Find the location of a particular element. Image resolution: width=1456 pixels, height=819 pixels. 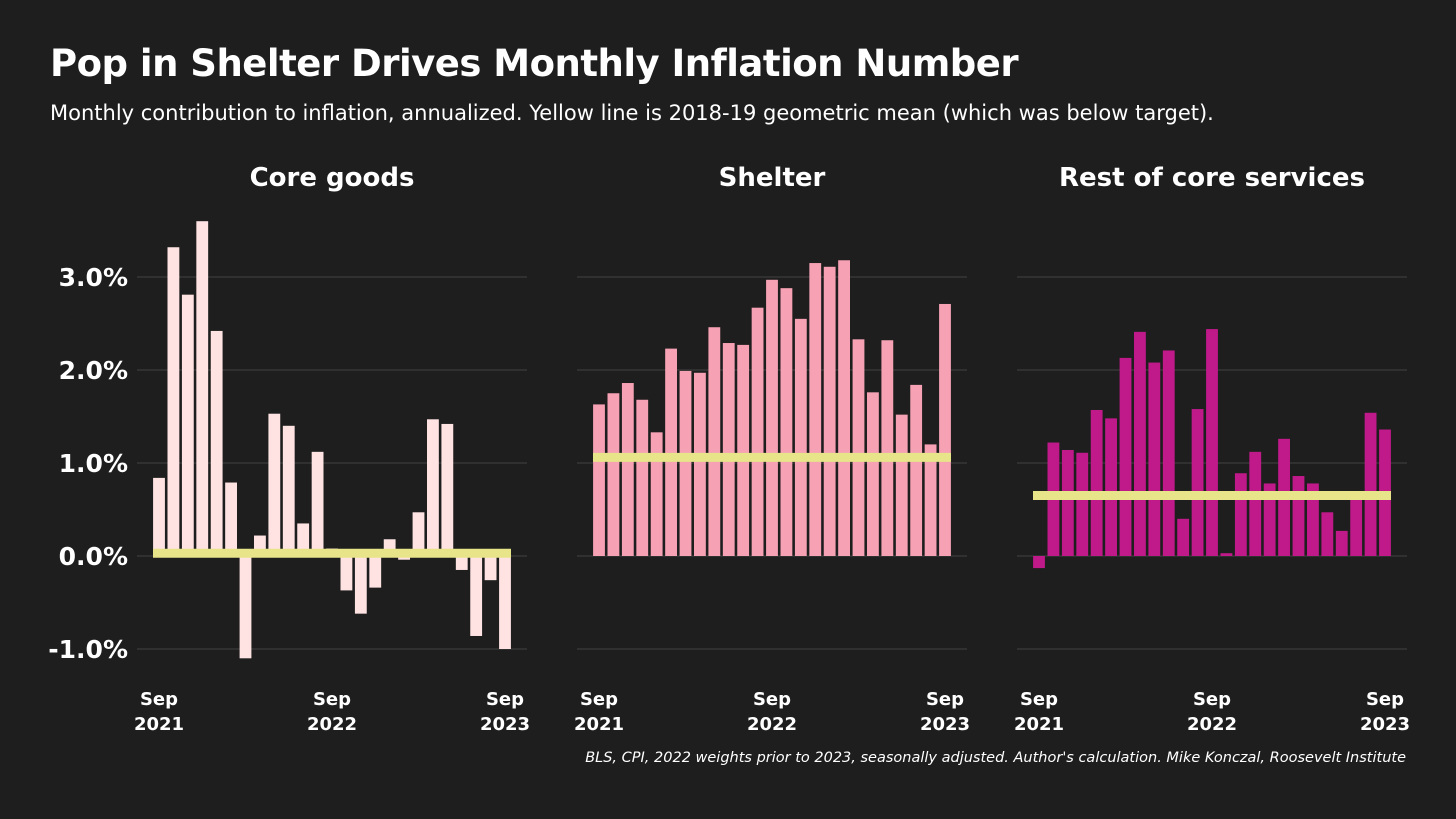

shelter-panel-title: Shelter is located at coordinates (772, 178).